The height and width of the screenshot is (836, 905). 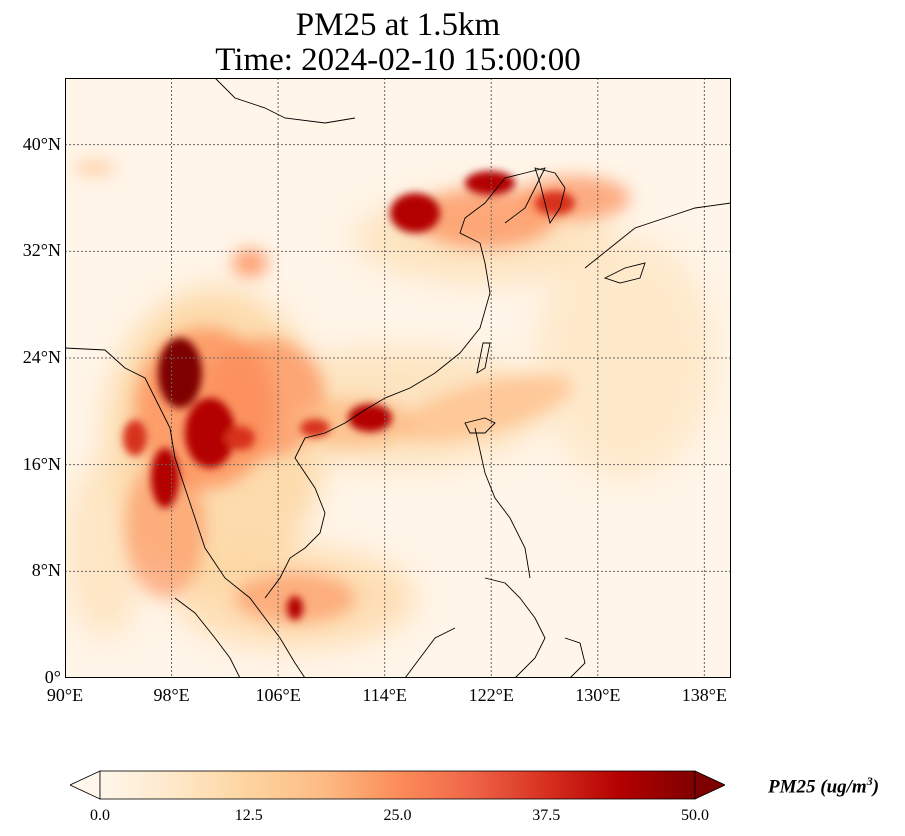 I want to click on colorbar-tick-label: 25.0, so click(x=397, y=815).